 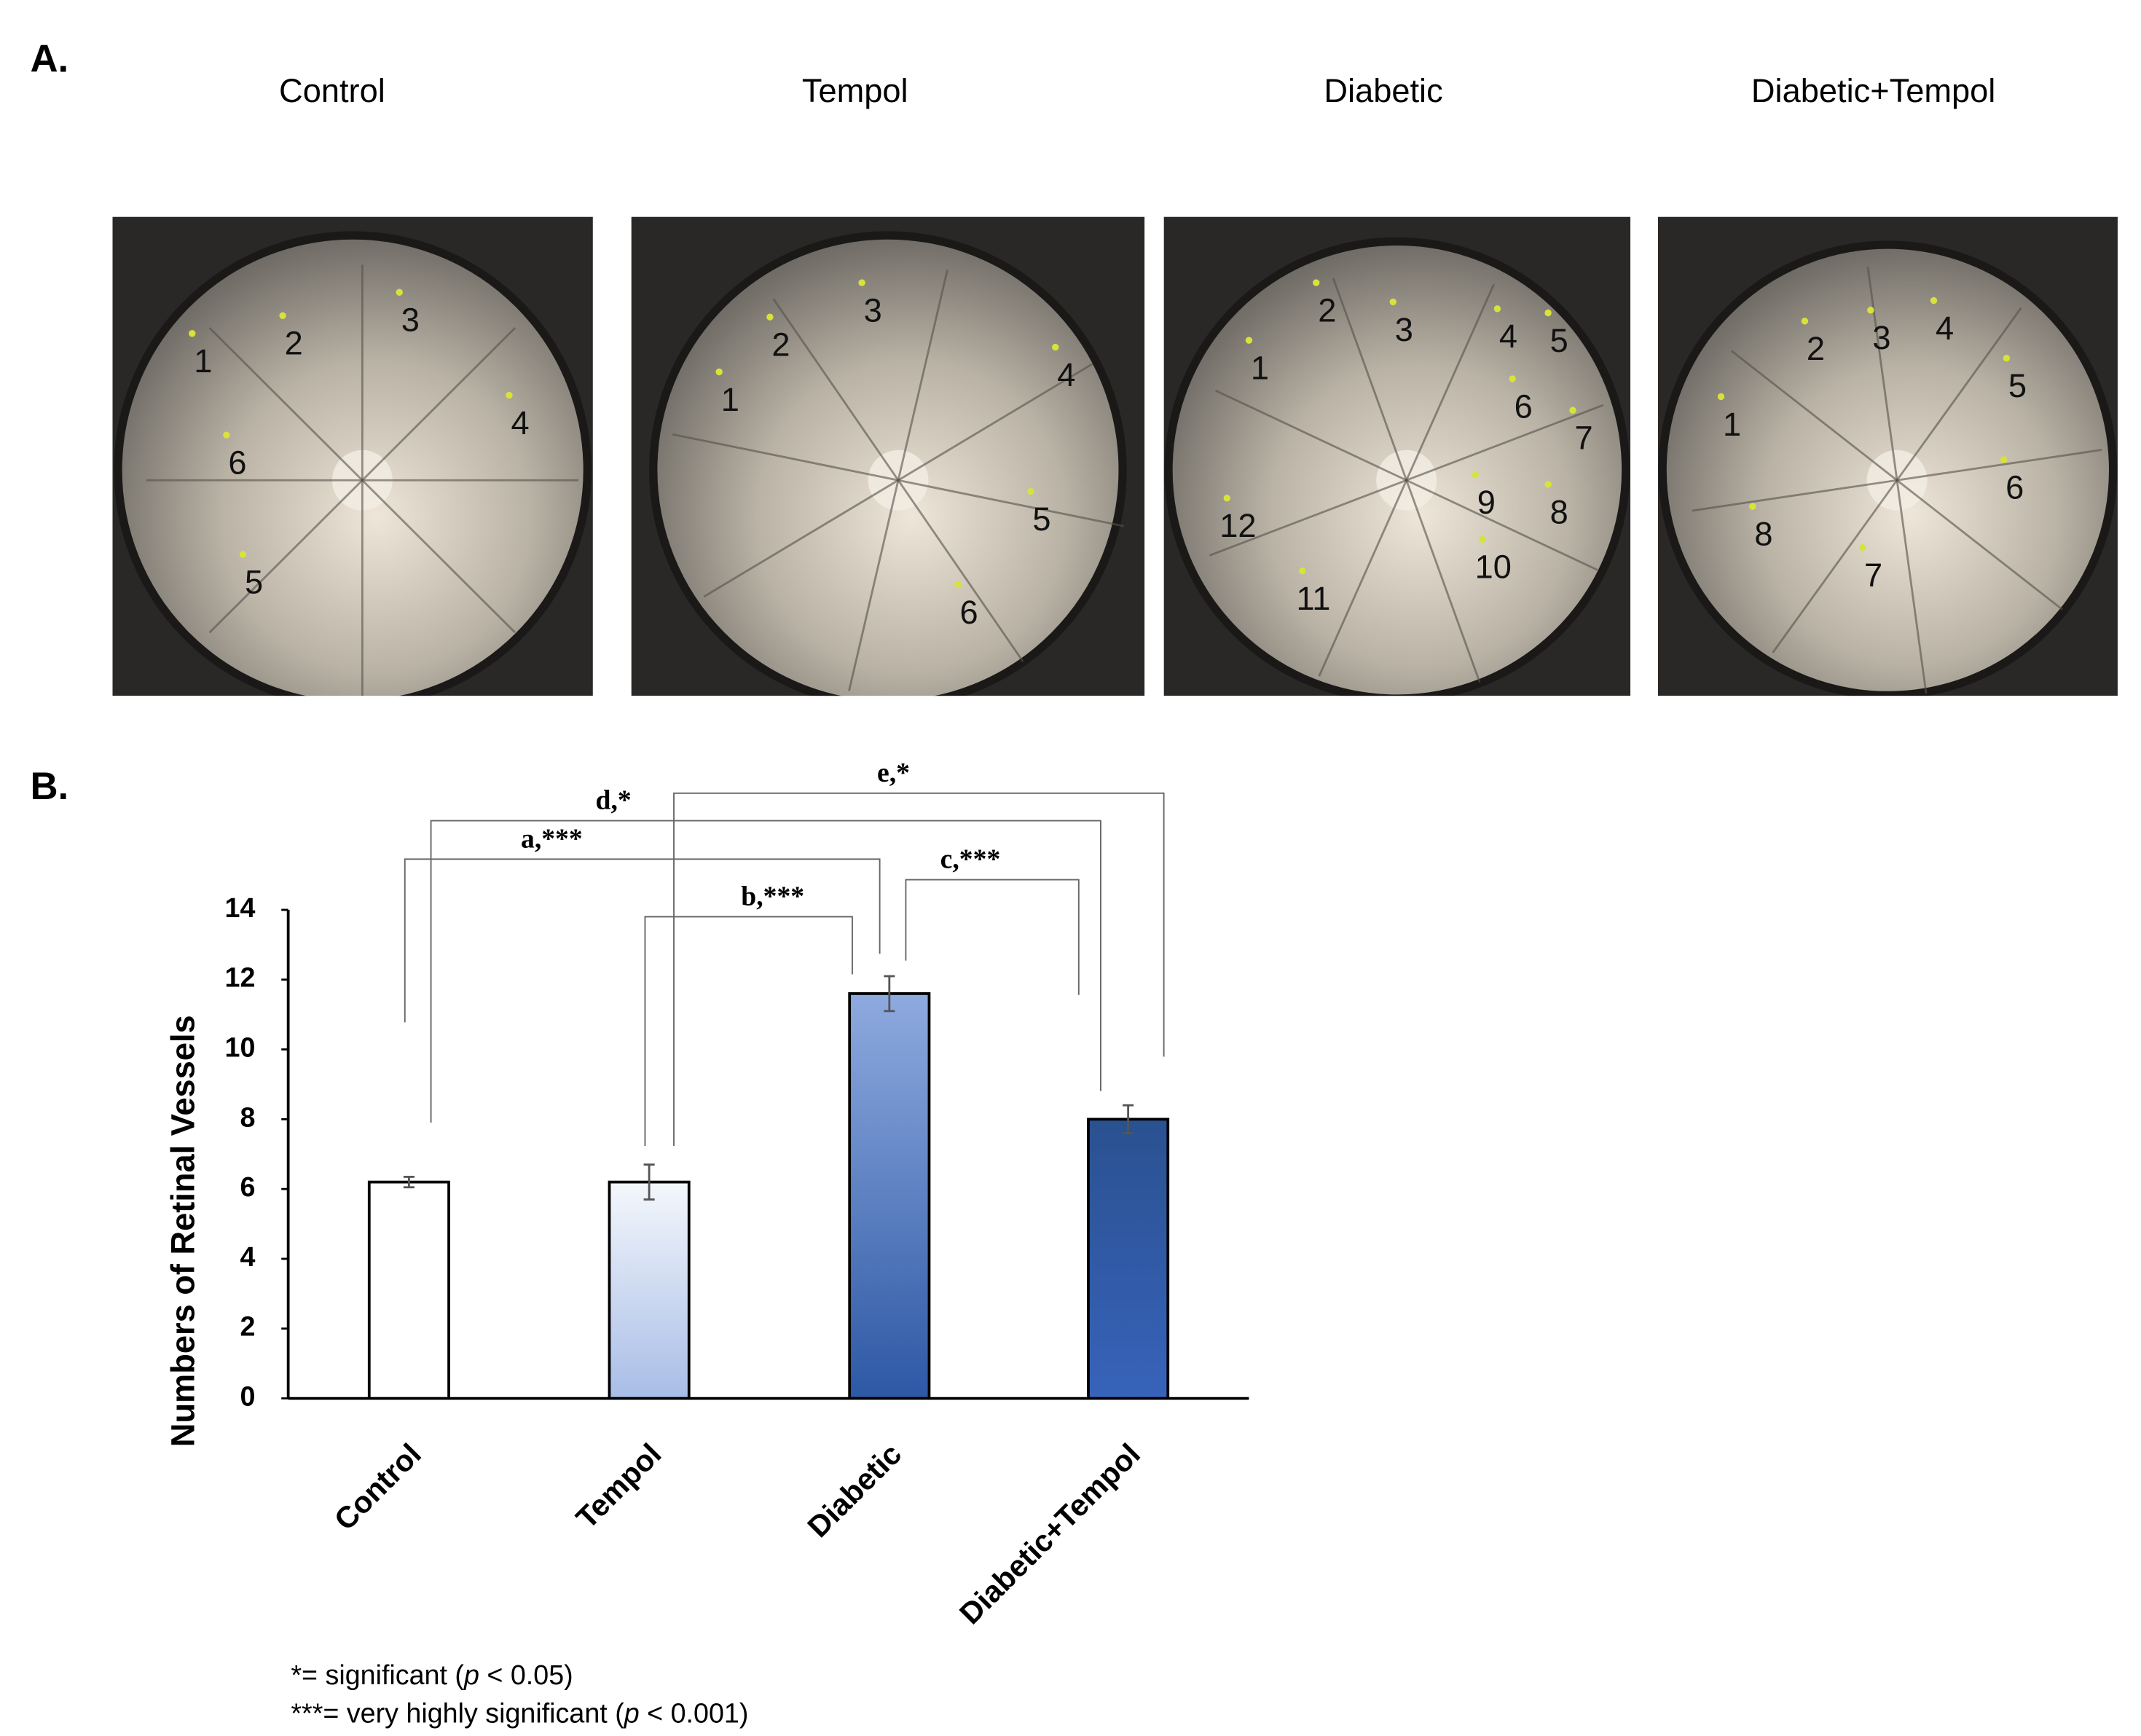 I want to click on significance-label: c,***, so click(x=970, y=859).